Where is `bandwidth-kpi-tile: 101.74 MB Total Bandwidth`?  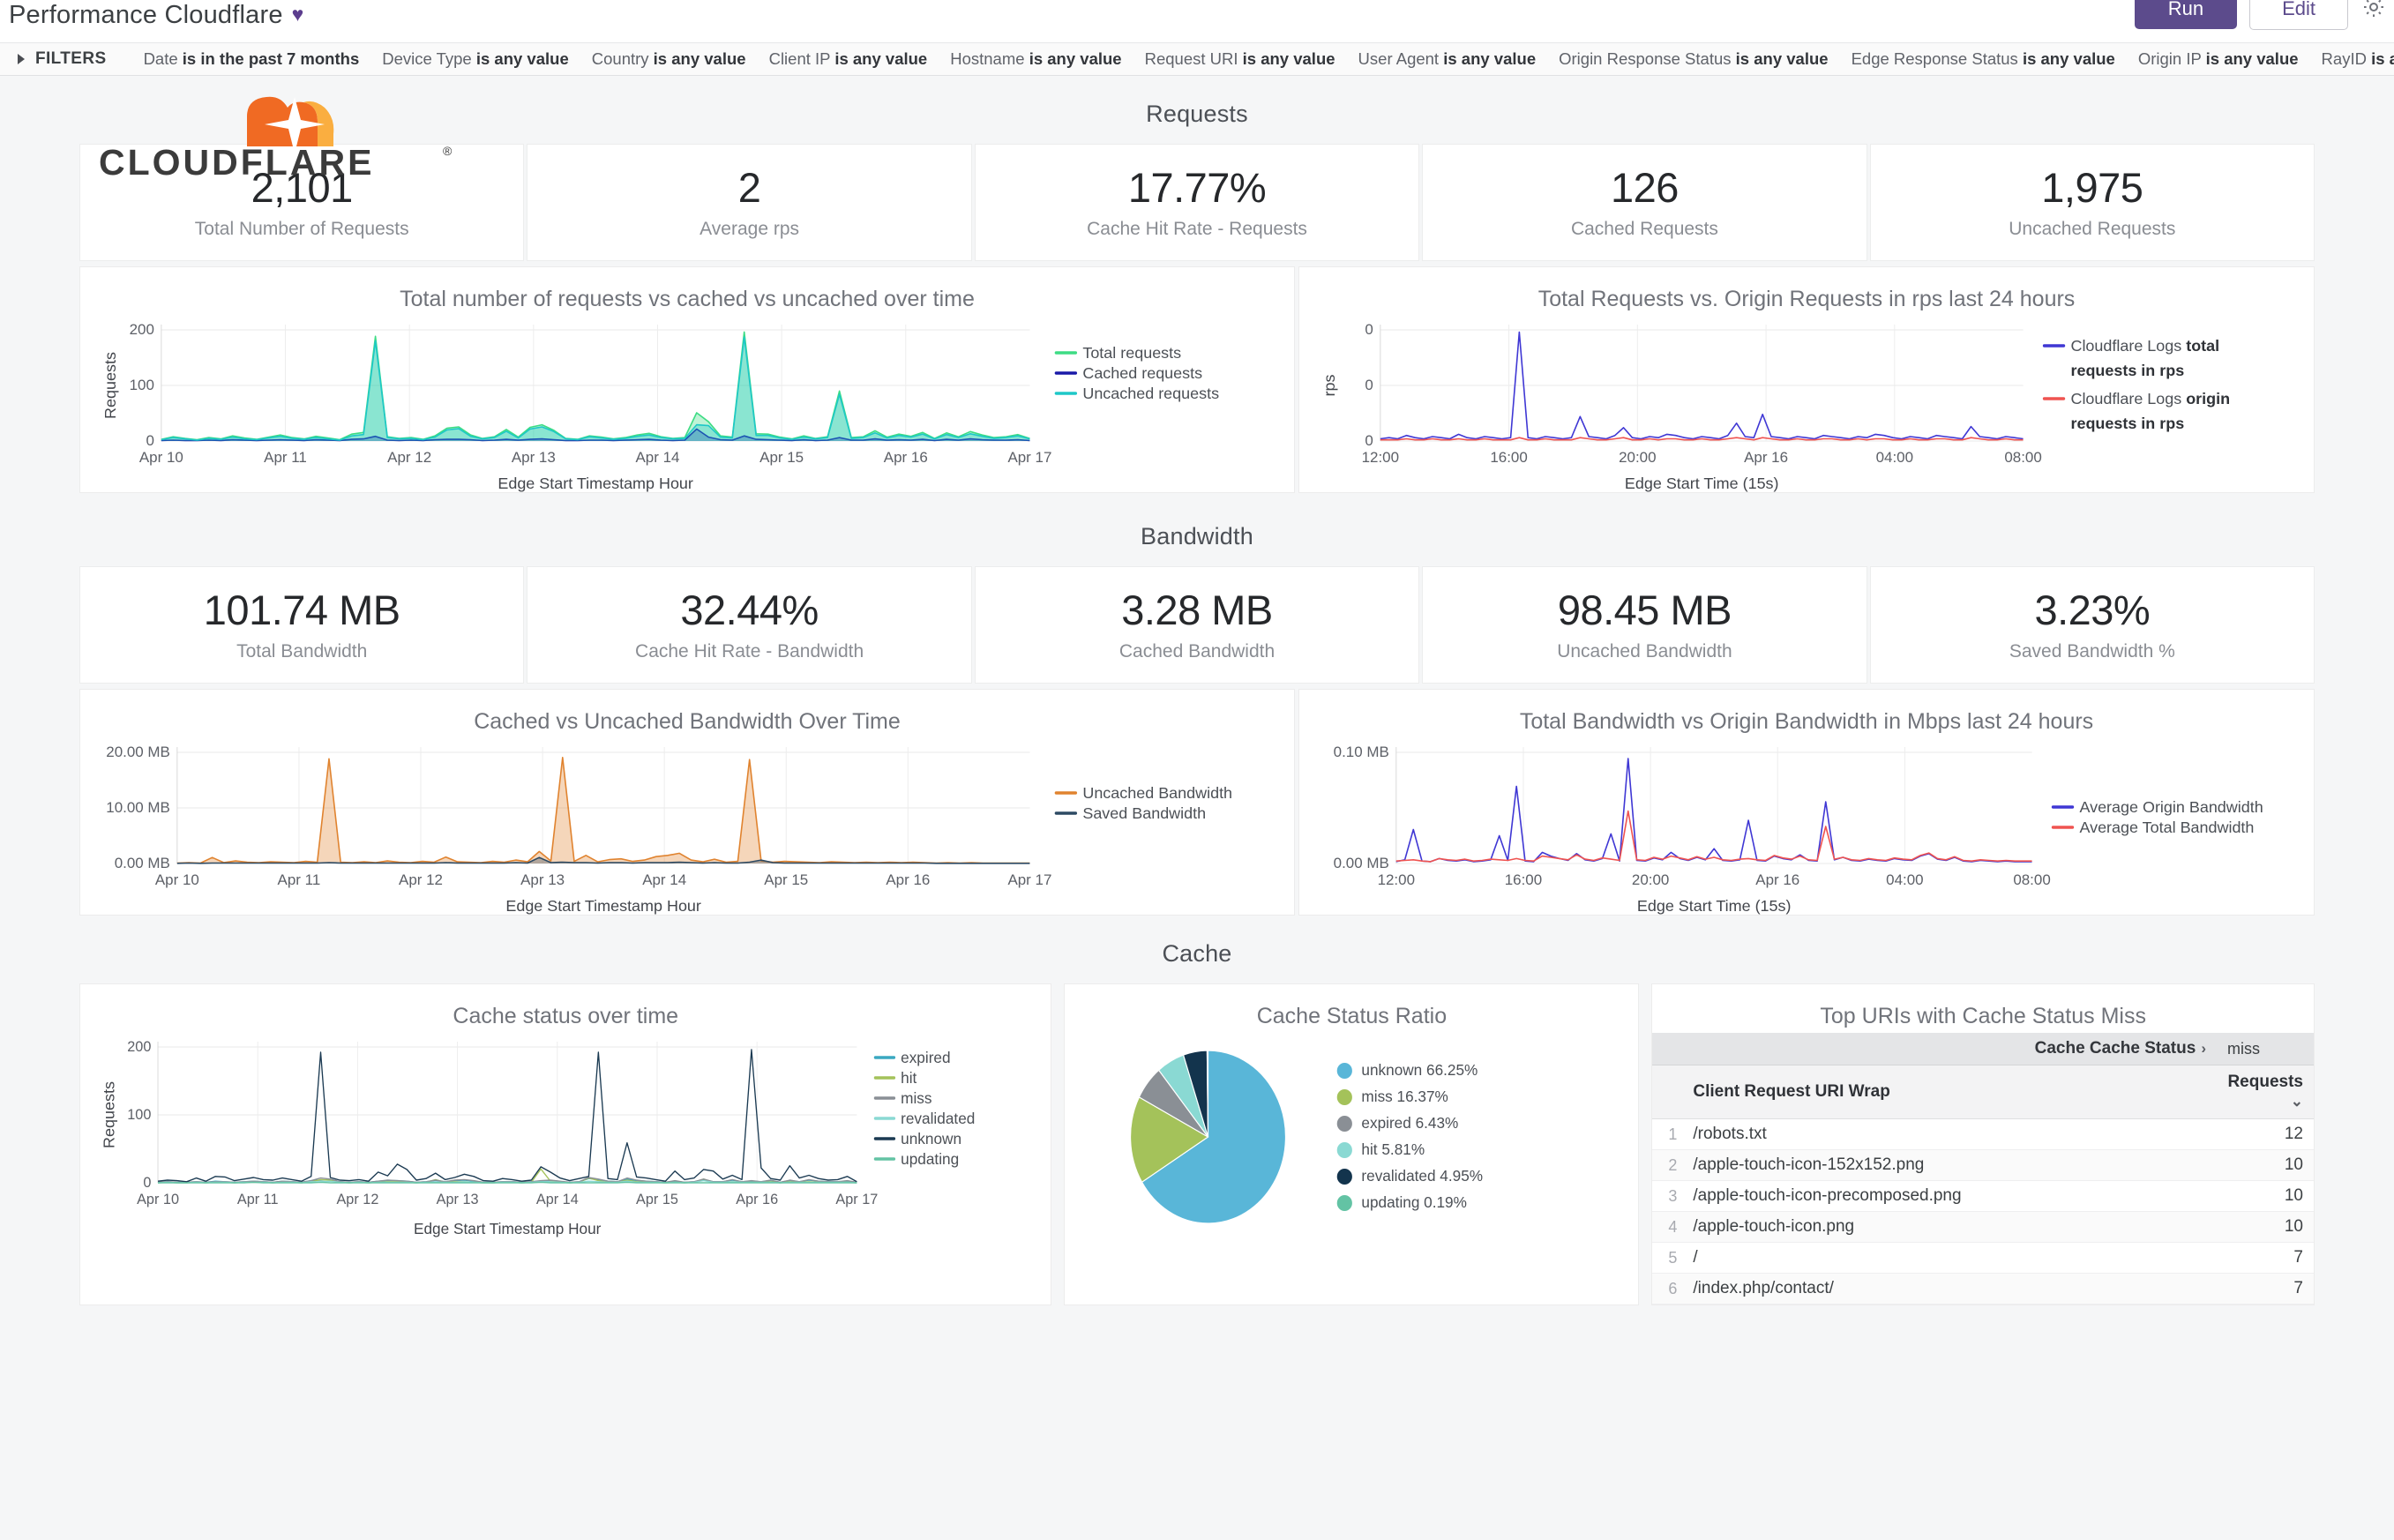 bandwidth-kpi-tile: 101.74 MB Total Bandwidth is located at coordinates (302, 625).